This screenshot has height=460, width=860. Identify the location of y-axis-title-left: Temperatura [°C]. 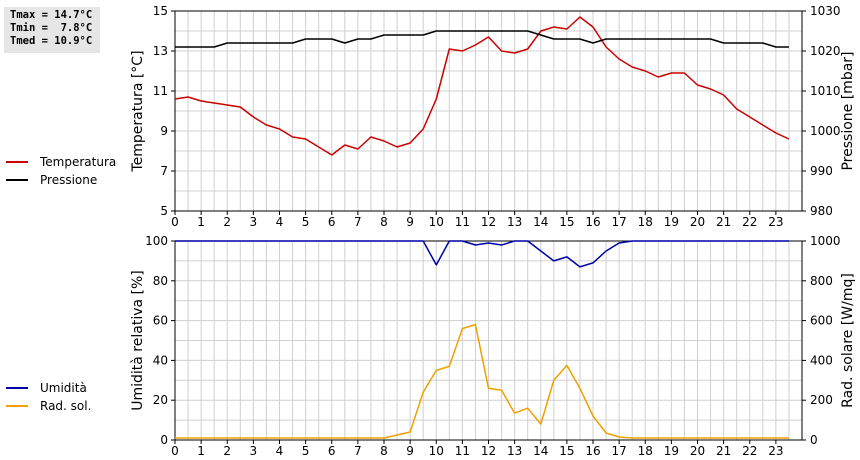
(138, 111).